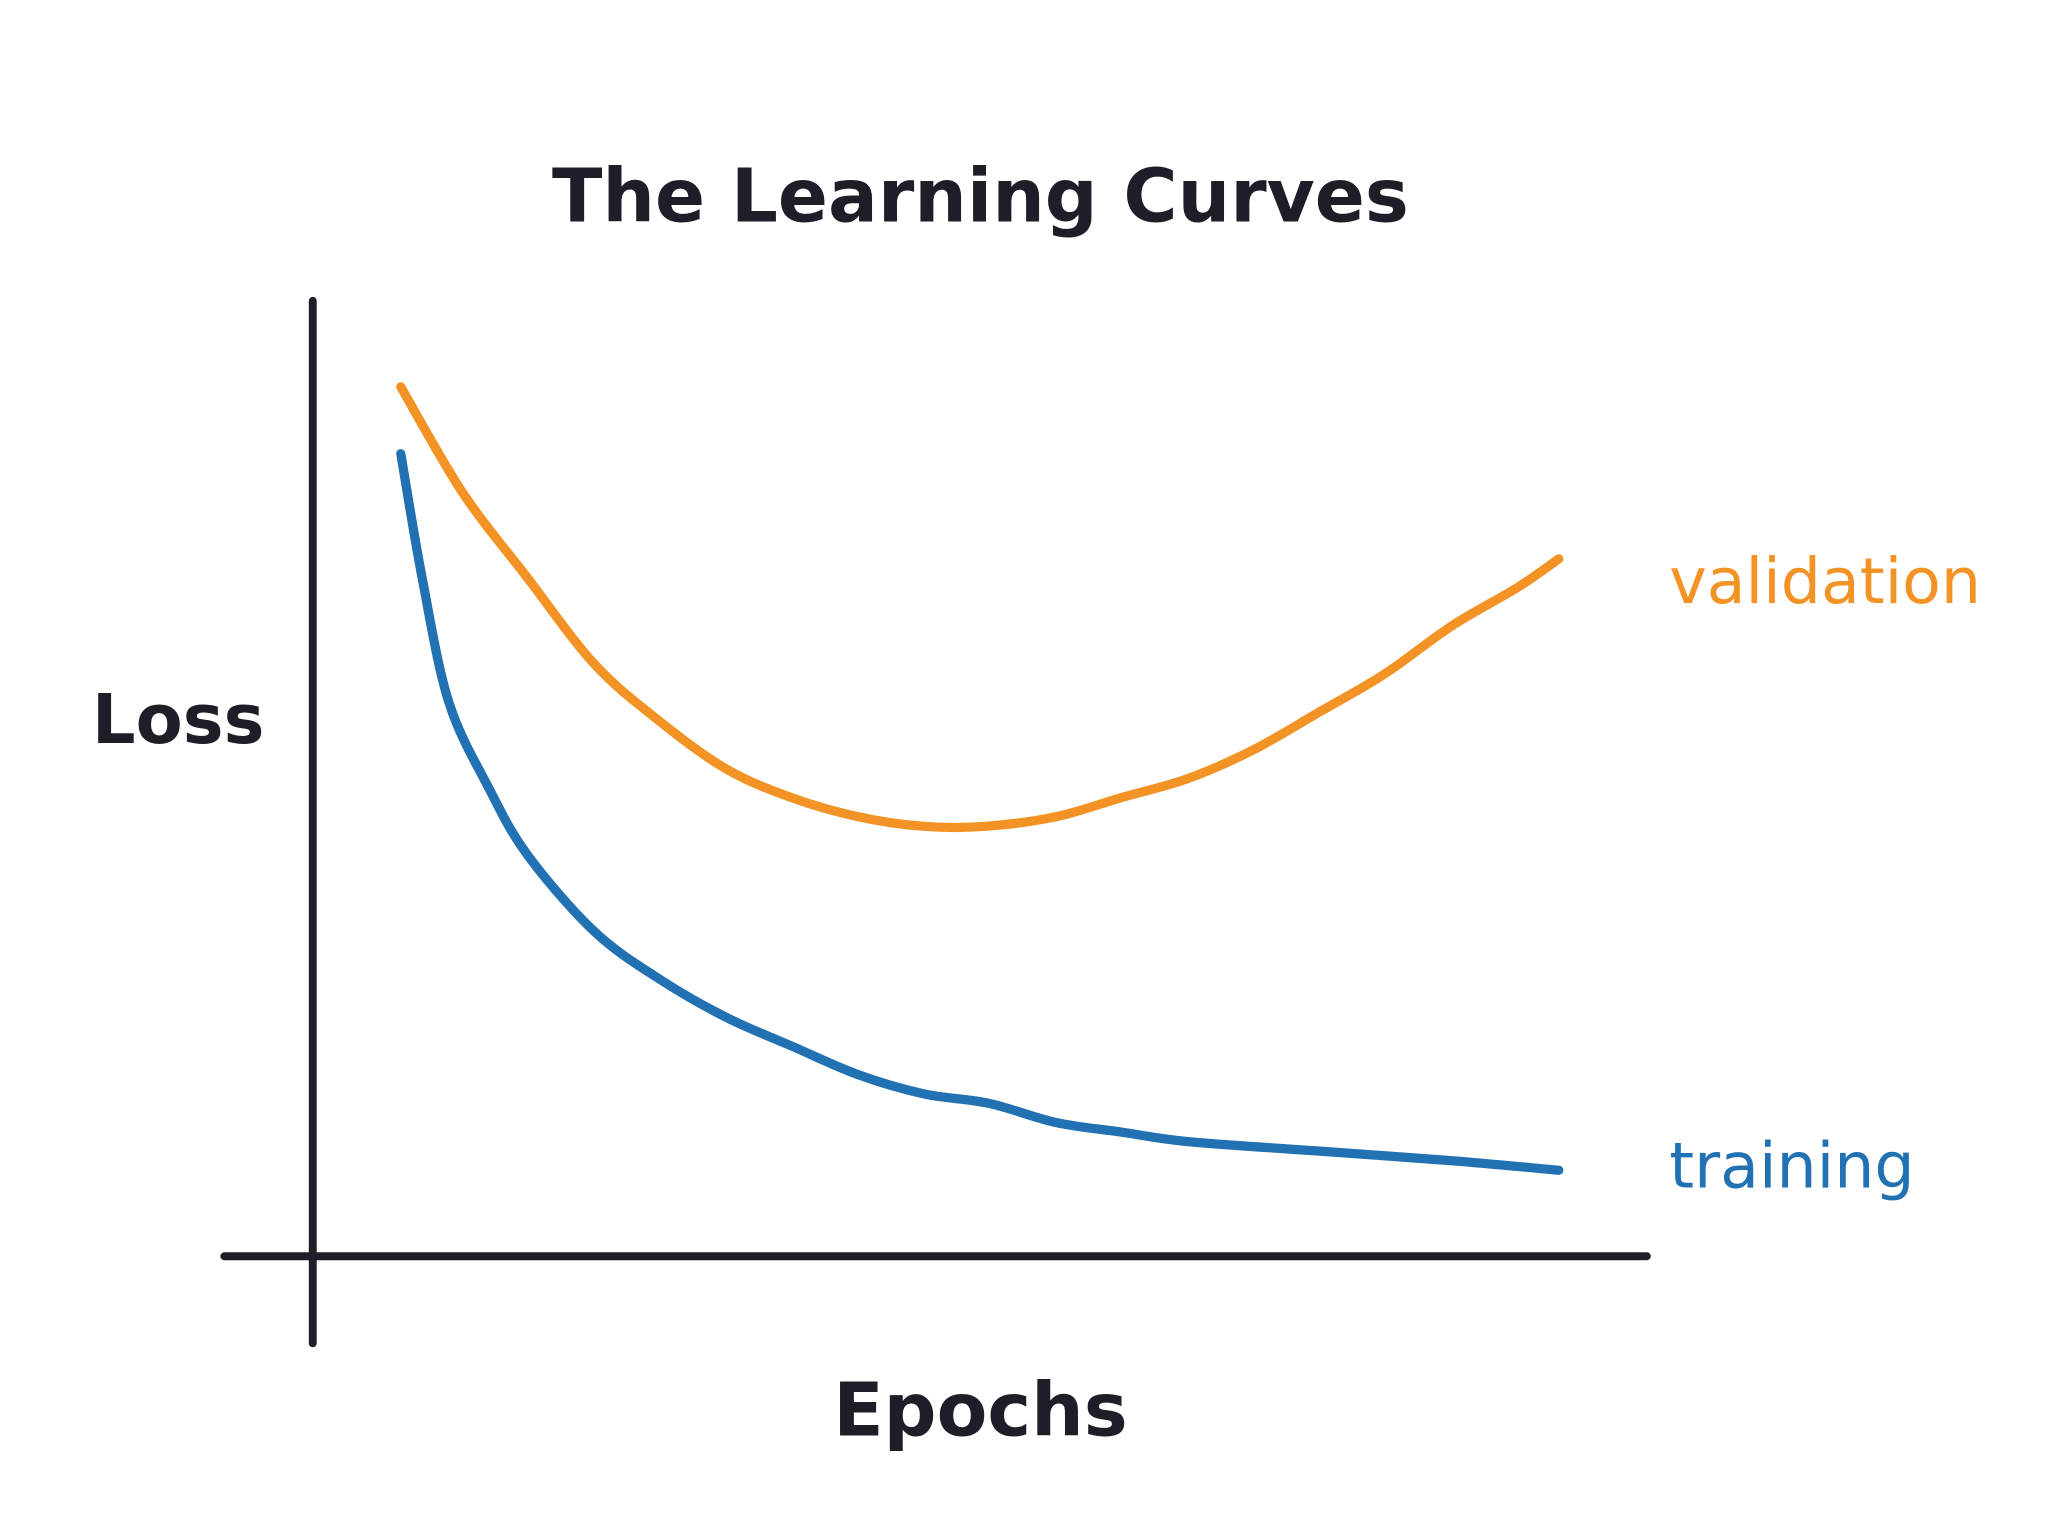  Describe the element at coordinates (980, 197) in the screenshot. I see `chart-title: The Learning Curves` at that location.